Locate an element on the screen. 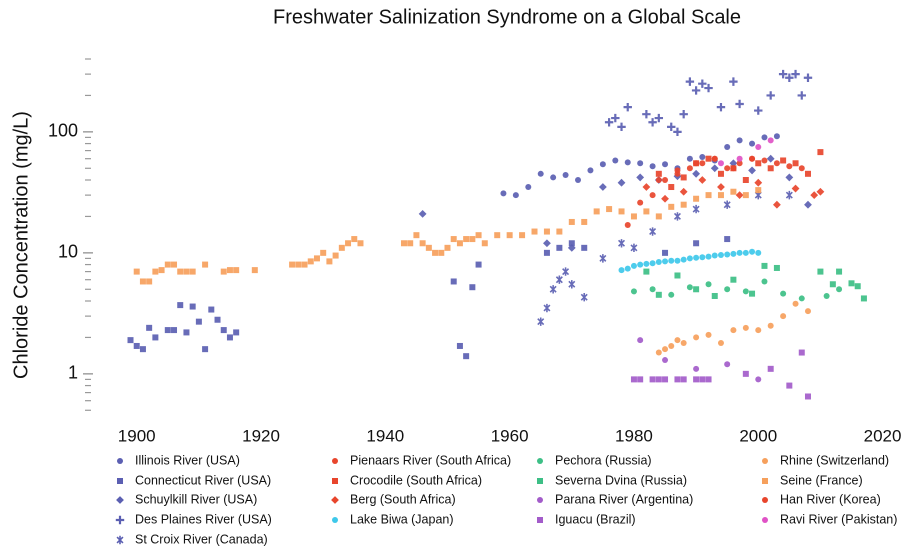 This screenshot has width=907, height=548. legend-label: Pechora (Russia) is located at coordinates (603, 460).